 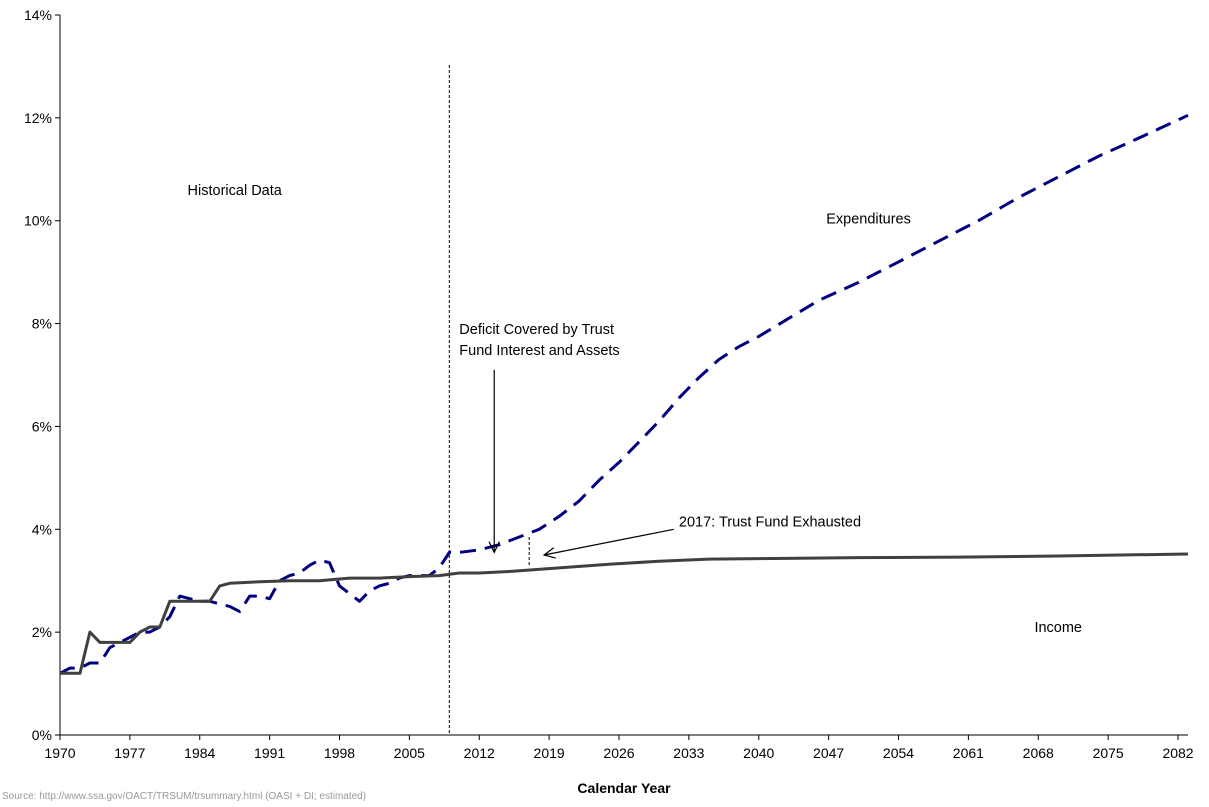 What do you see at coordinates (898, 753) in the screenshot?
I see `x-tick-label: 2054` at bounding box center [898, 753].